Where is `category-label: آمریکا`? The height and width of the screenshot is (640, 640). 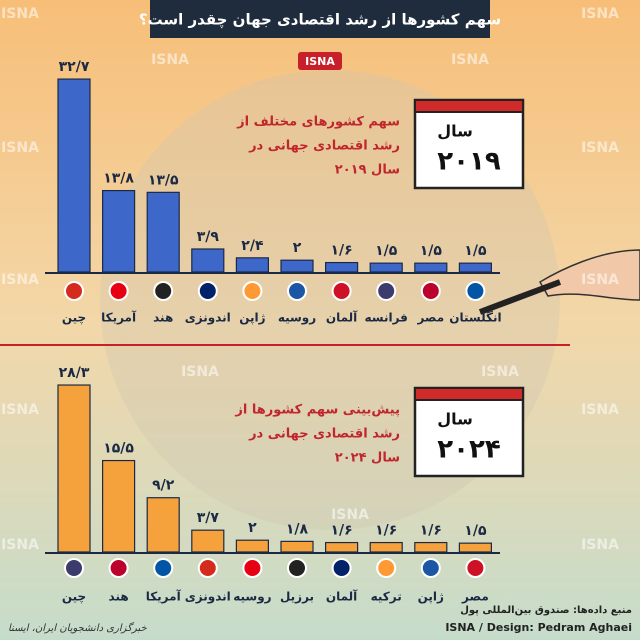
category-label: آمریکا is located at coordinates (119, 317).